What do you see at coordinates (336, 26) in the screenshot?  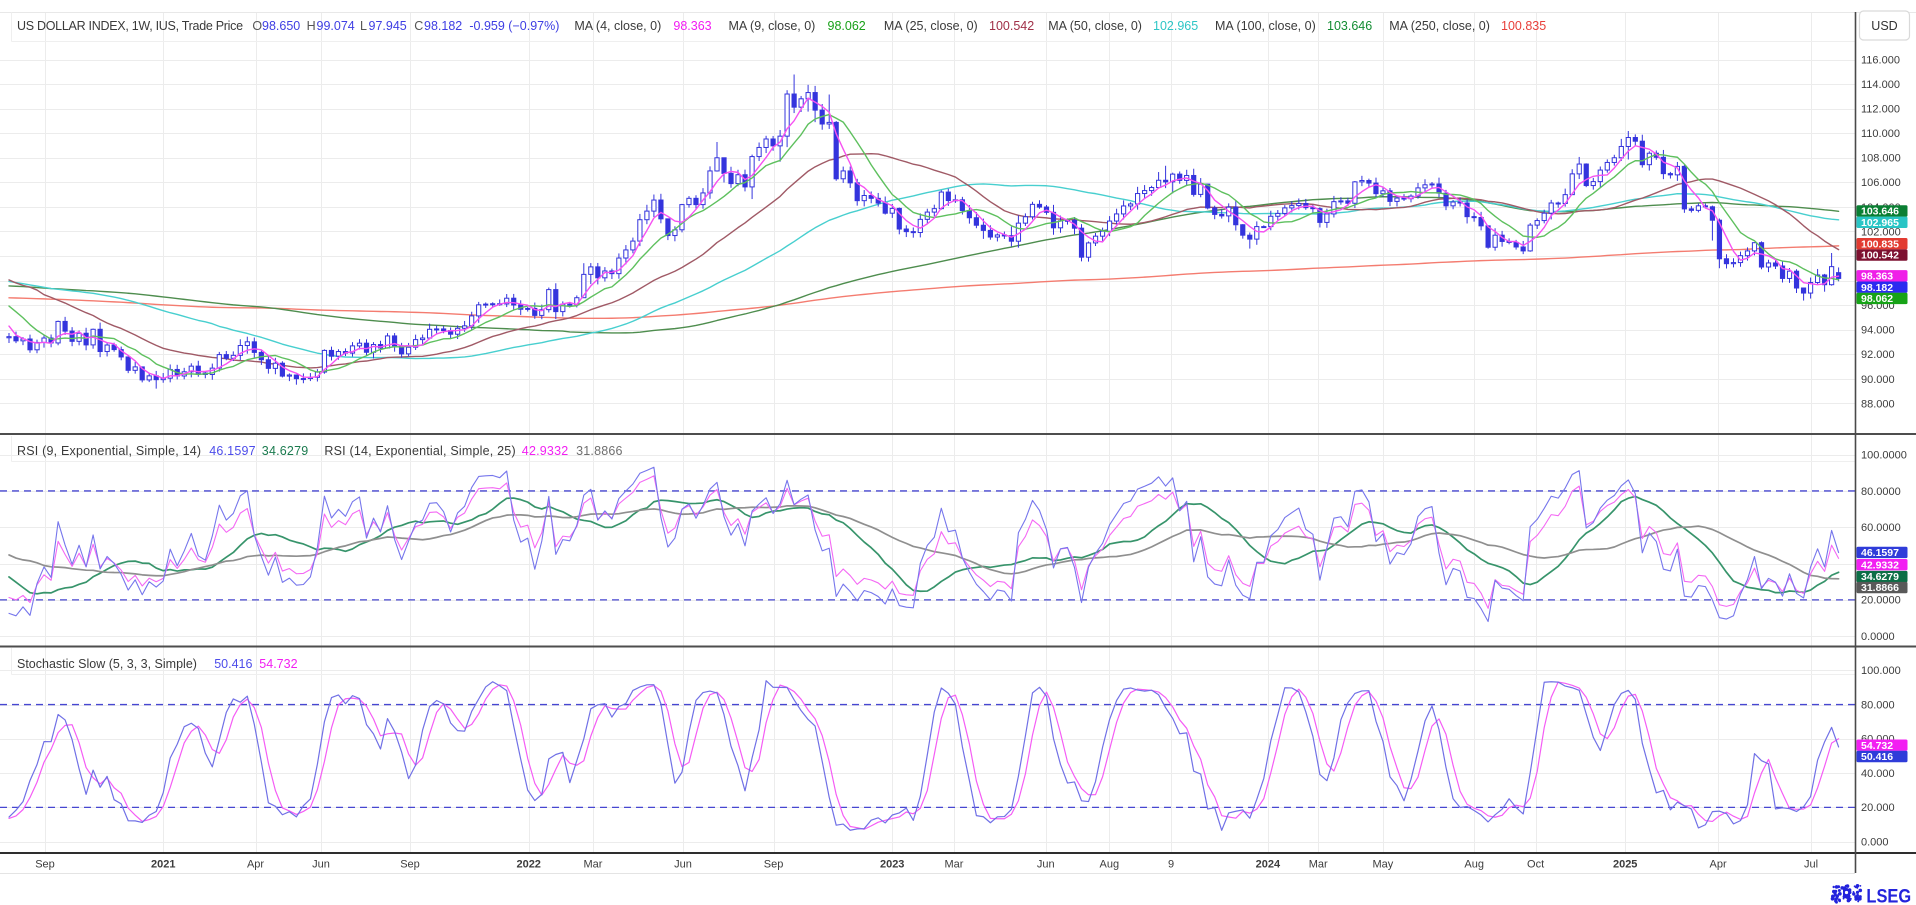 I see `svg-text: 99.074` at bounding box center [336, 26].